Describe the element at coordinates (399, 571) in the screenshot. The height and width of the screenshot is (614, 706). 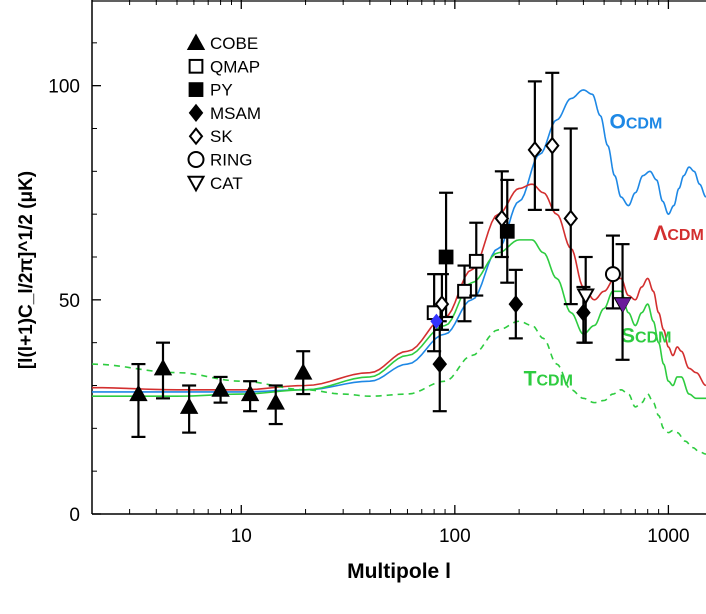
I see `x-axis-label: Multipole l` at that location.